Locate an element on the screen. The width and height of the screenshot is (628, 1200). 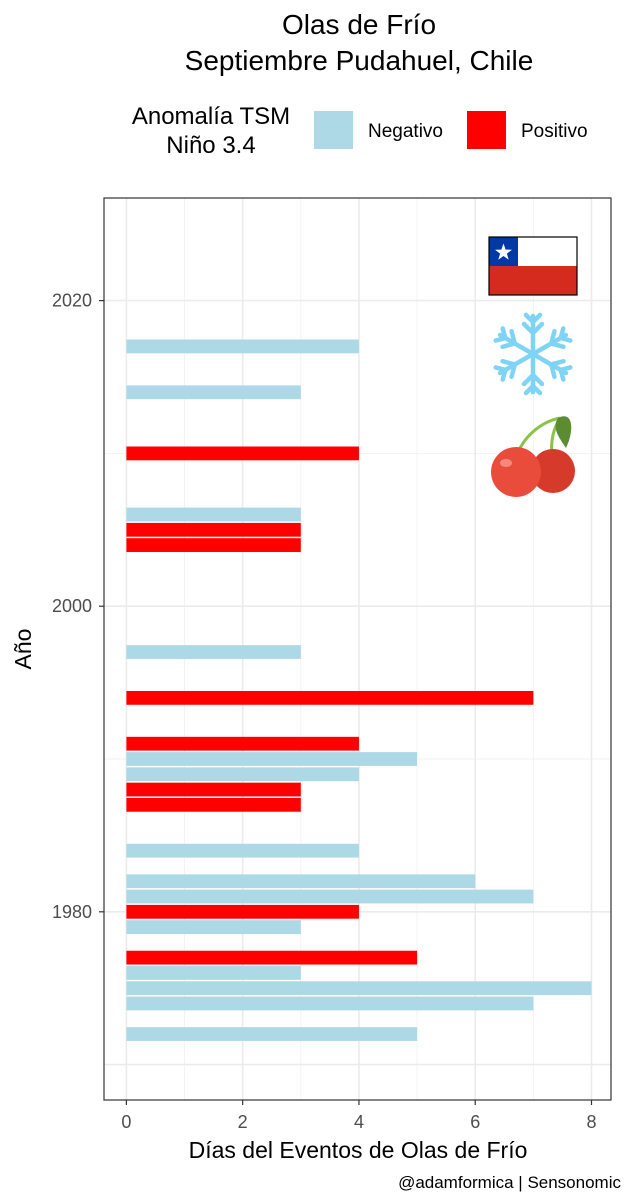
bar-1976 is located at coordinates (213, 973).